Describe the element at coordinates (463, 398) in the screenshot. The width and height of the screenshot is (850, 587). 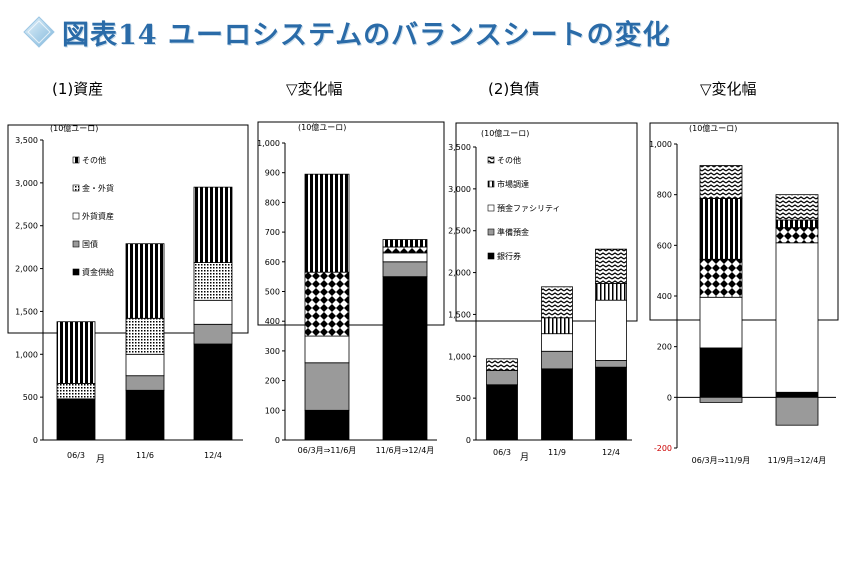
I see `chart-2-y-tick-label: 500` at that location.